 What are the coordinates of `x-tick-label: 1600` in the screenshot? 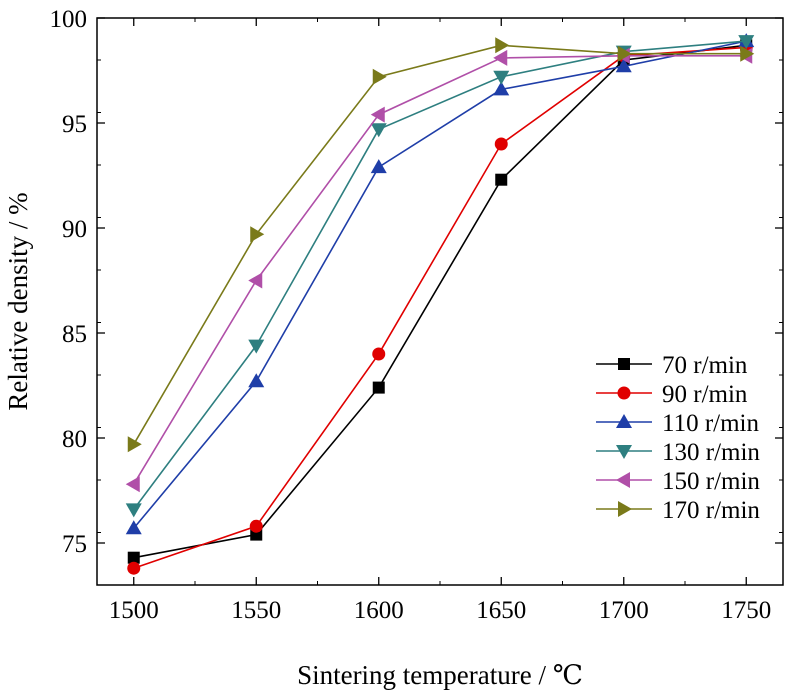 It's located at (379, 610).